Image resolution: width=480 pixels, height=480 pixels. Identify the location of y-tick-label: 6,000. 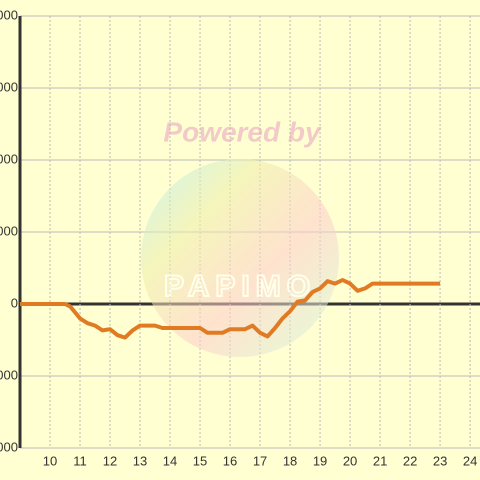
(9, 158).